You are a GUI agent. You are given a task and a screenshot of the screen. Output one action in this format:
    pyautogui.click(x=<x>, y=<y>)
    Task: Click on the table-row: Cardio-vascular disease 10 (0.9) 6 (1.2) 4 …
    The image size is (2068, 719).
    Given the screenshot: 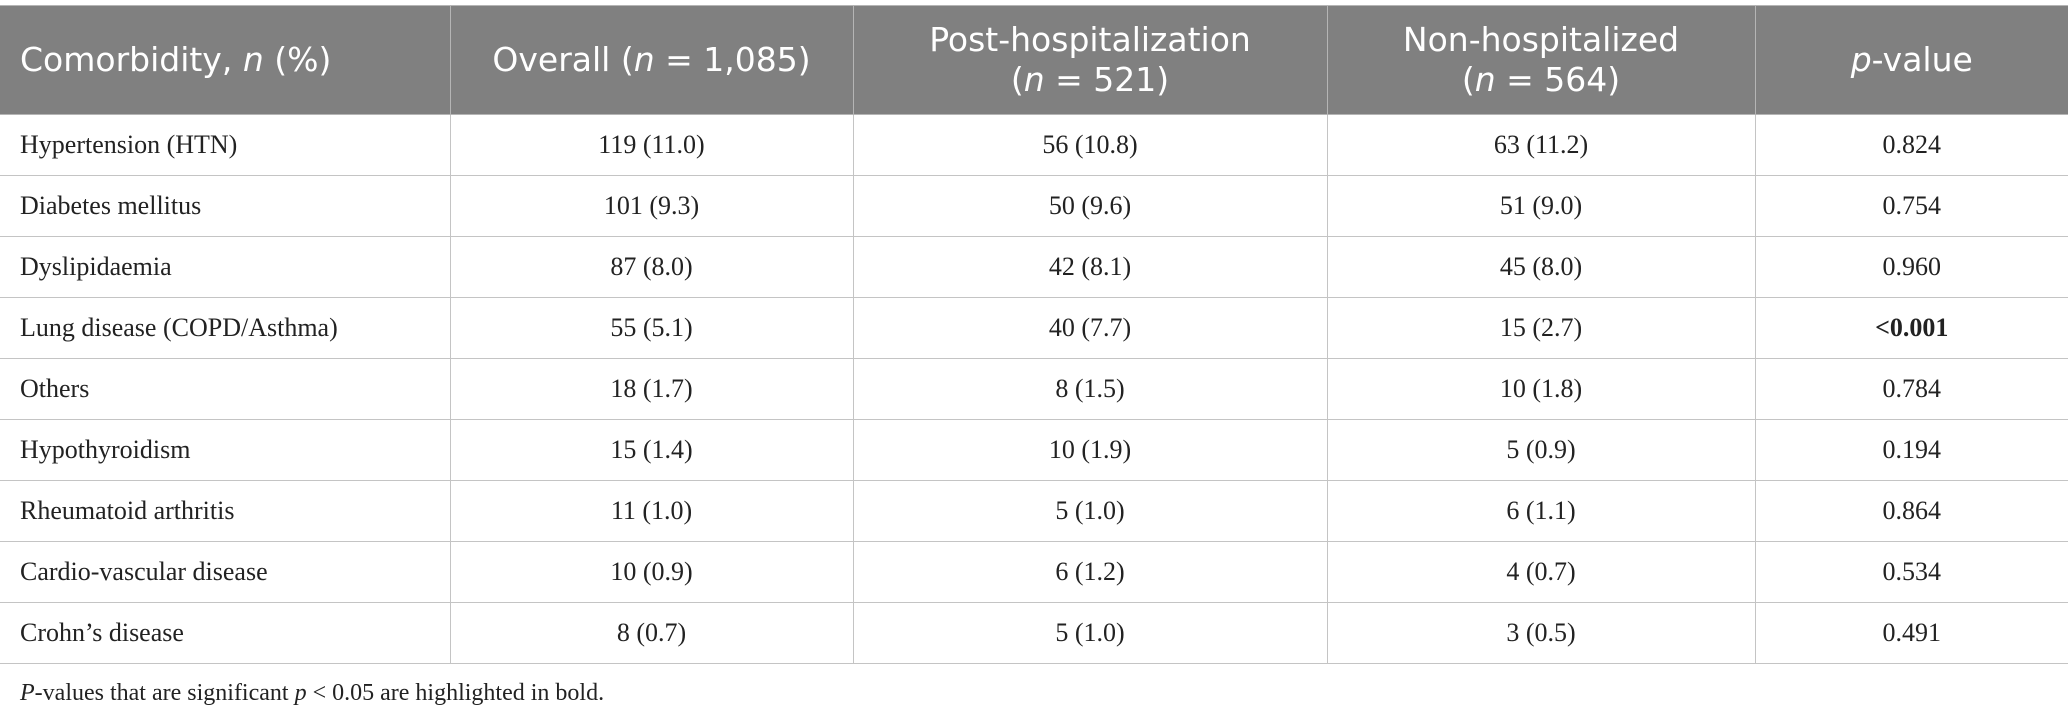 What is the action you would take?
    pyautogui.click(x=1034, y=572)
    